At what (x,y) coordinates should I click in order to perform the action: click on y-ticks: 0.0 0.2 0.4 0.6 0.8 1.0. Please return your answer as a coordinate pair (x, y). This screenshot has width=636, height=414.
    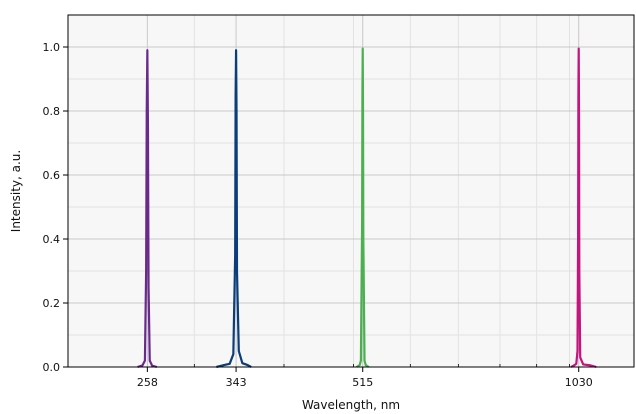
    Looking at the image, I should click on (55, 207).